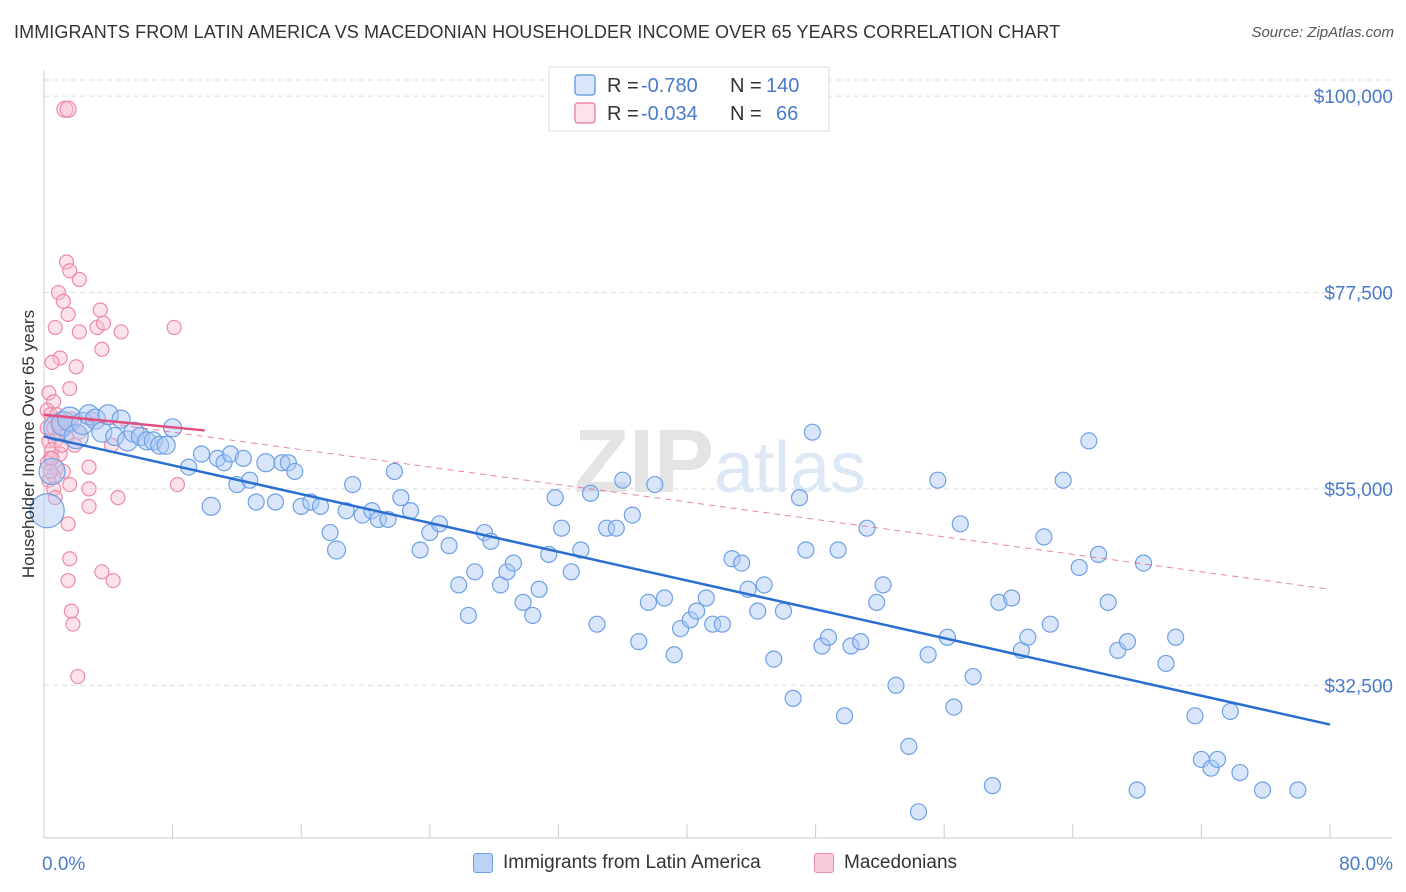 This screenshot has height=892, width=1406. Describe the element at coordinates (585, 85) in the screenshot. I see `legend-swatch` at that location.